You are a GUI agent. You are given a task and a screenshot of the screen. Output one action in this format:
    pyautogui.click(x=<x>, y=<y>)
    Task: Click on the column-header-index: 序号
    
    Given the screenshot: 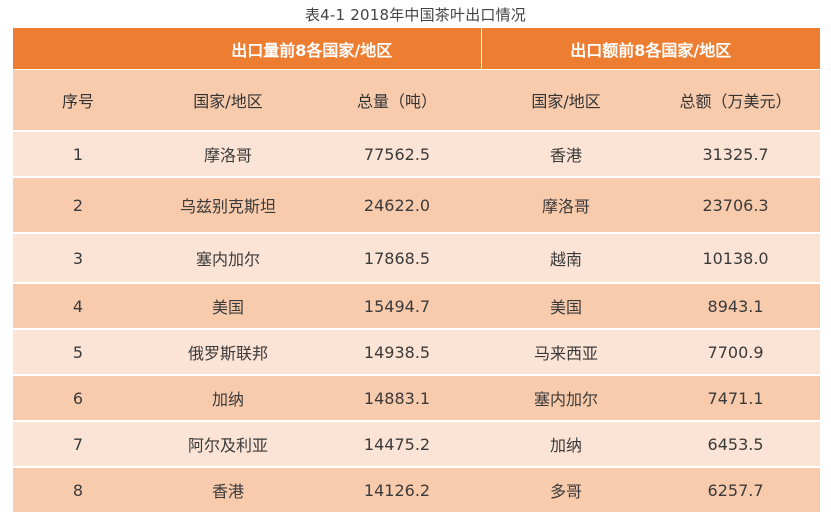 What is the action you would take?
    pyautogui.click(x=78, y=100)
    